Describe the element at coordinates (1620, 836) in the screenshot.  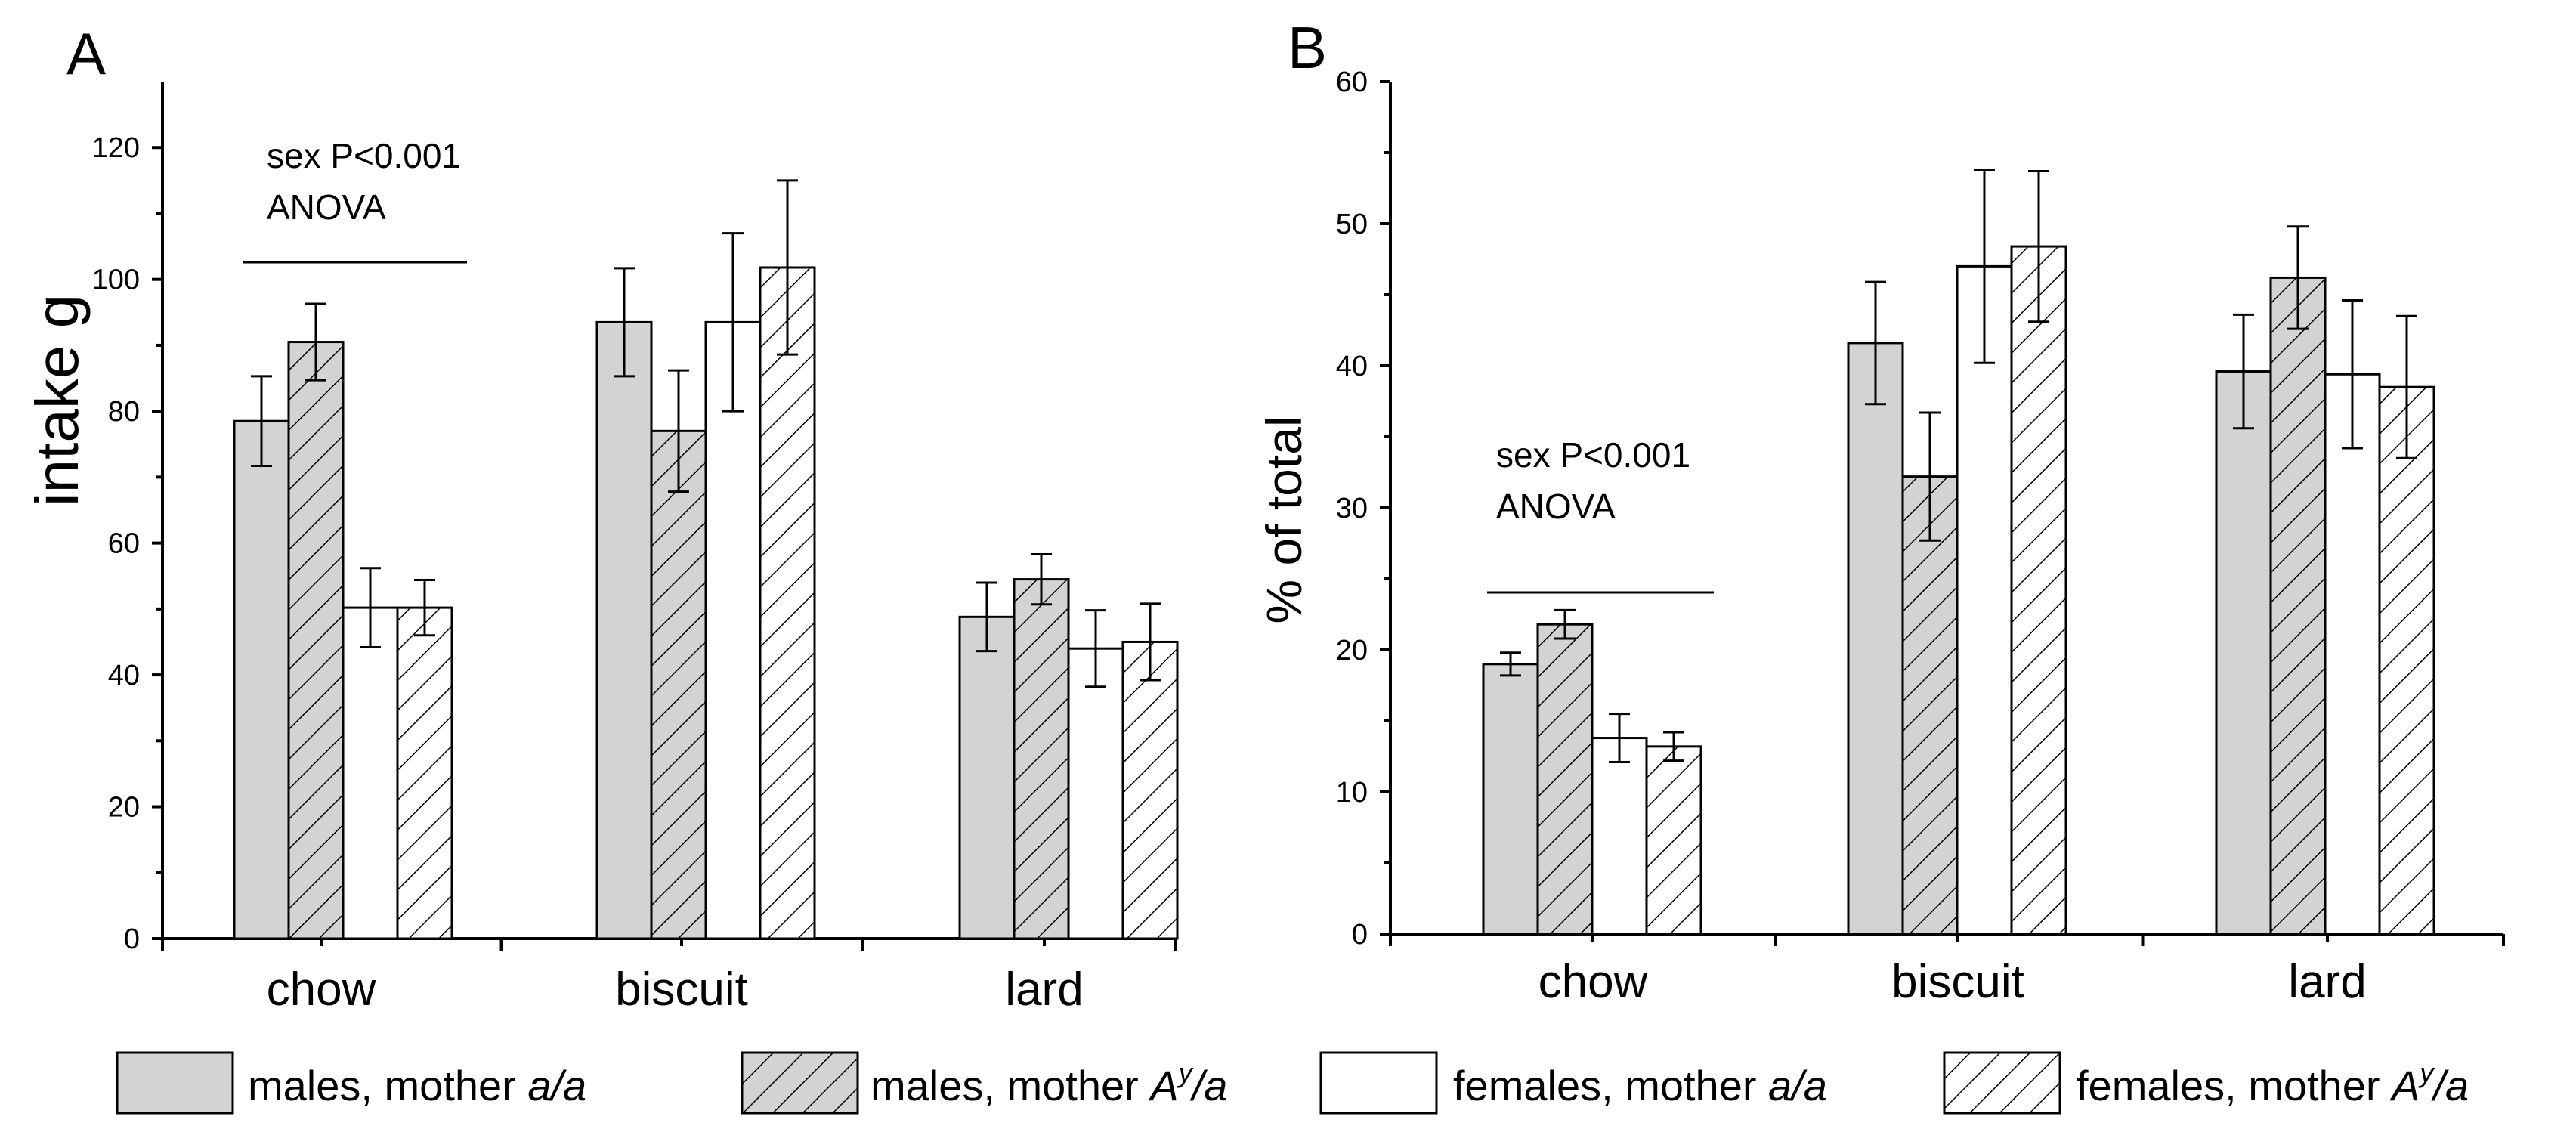
I see `bar-b-chow-females-mother-aa` at that location.